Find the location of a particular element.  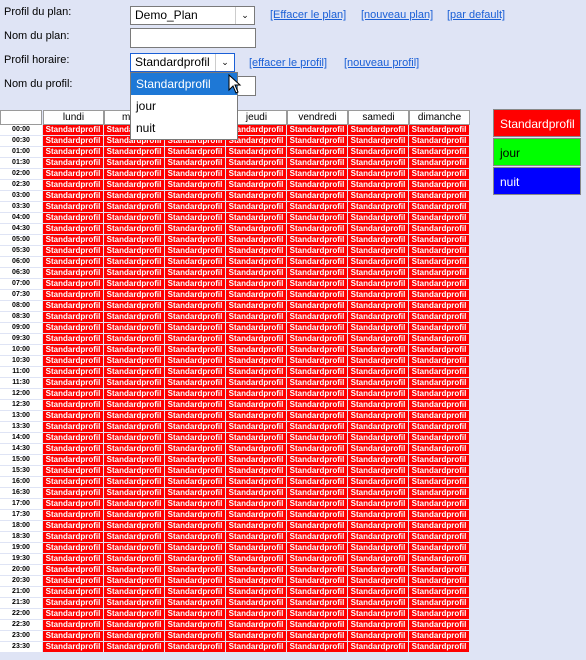

link: [effacer le profil] is located at coordinates (288, 63).